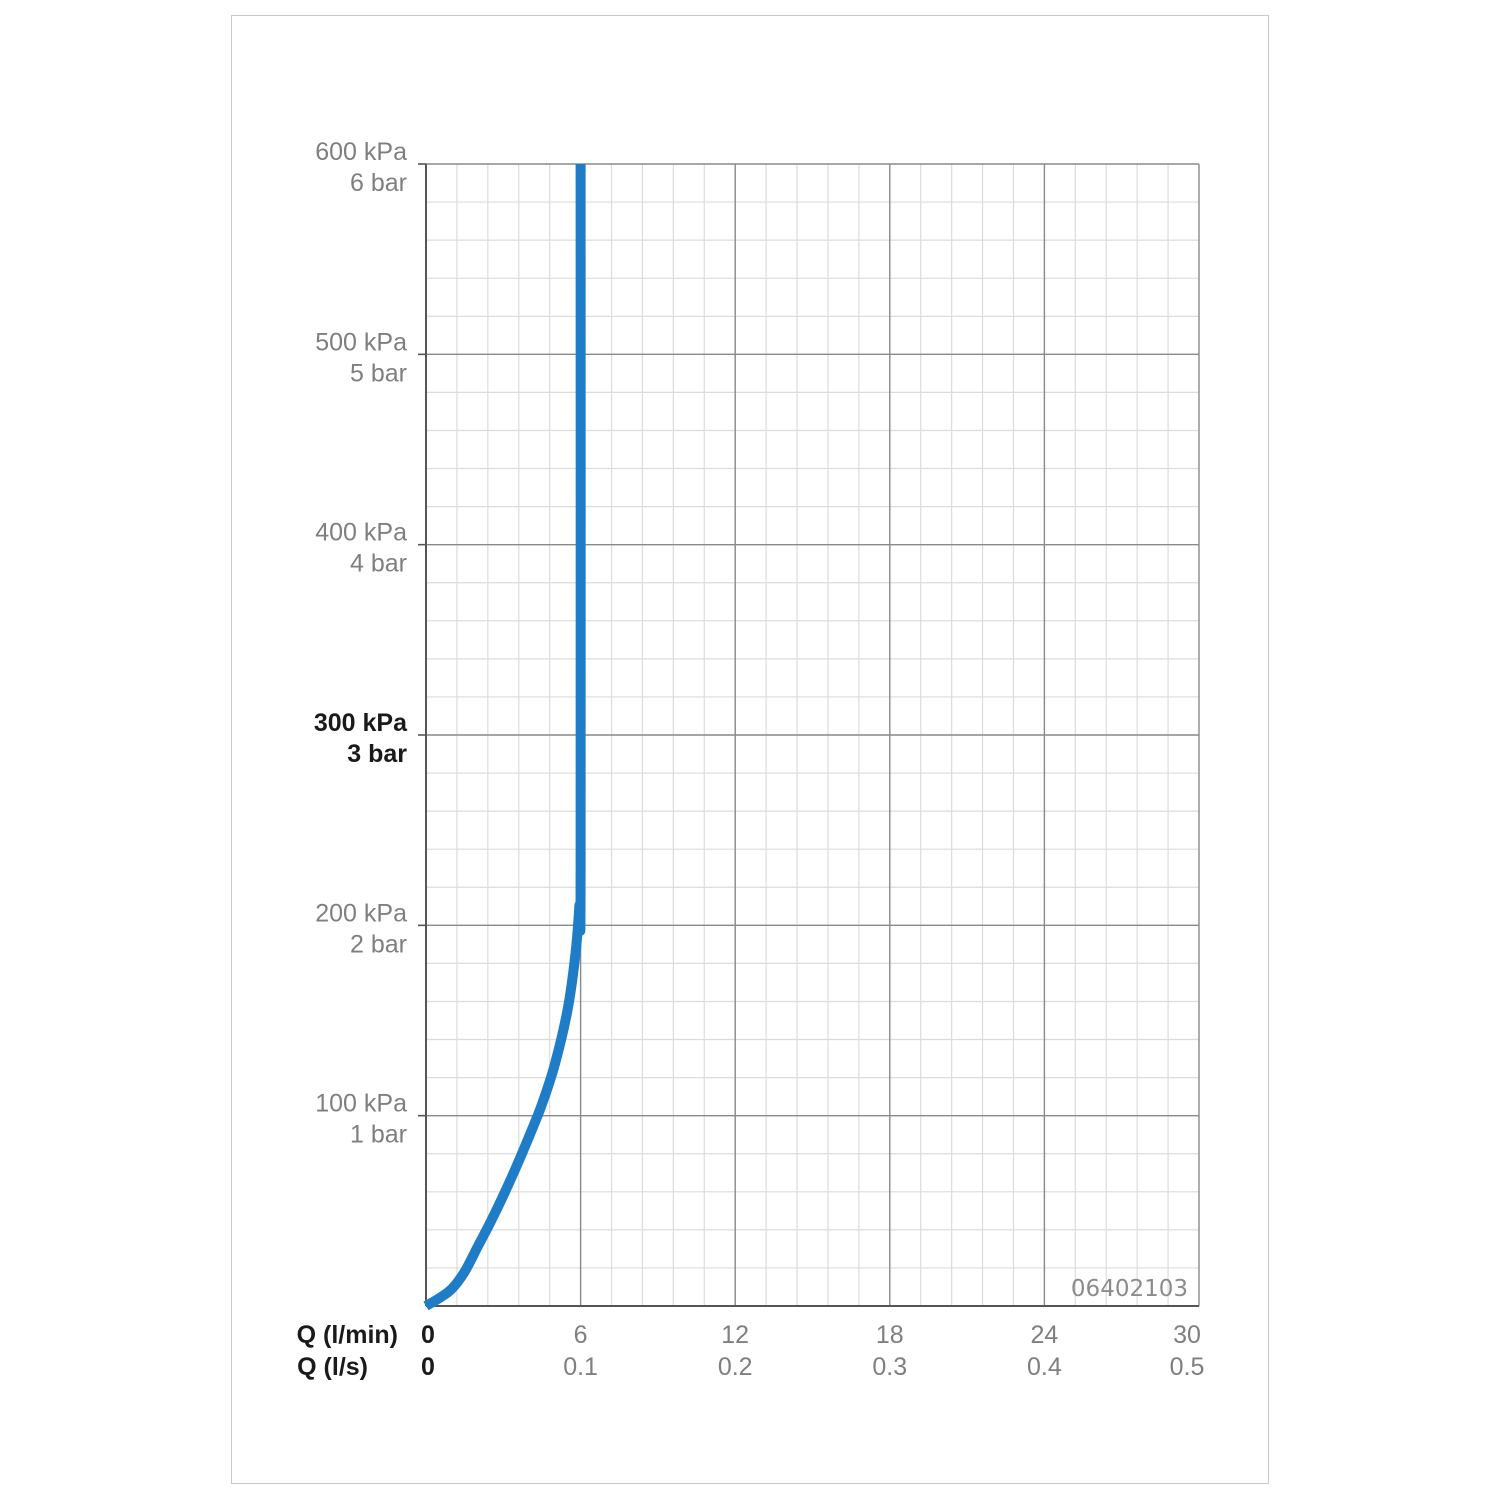 This screenshot has height=1500, width=1500. What do you see at coordinates (361, 533) in the screenshot?
I see `y-tick-label-kpa: 400 kPa` at bounding box center [361, 533].